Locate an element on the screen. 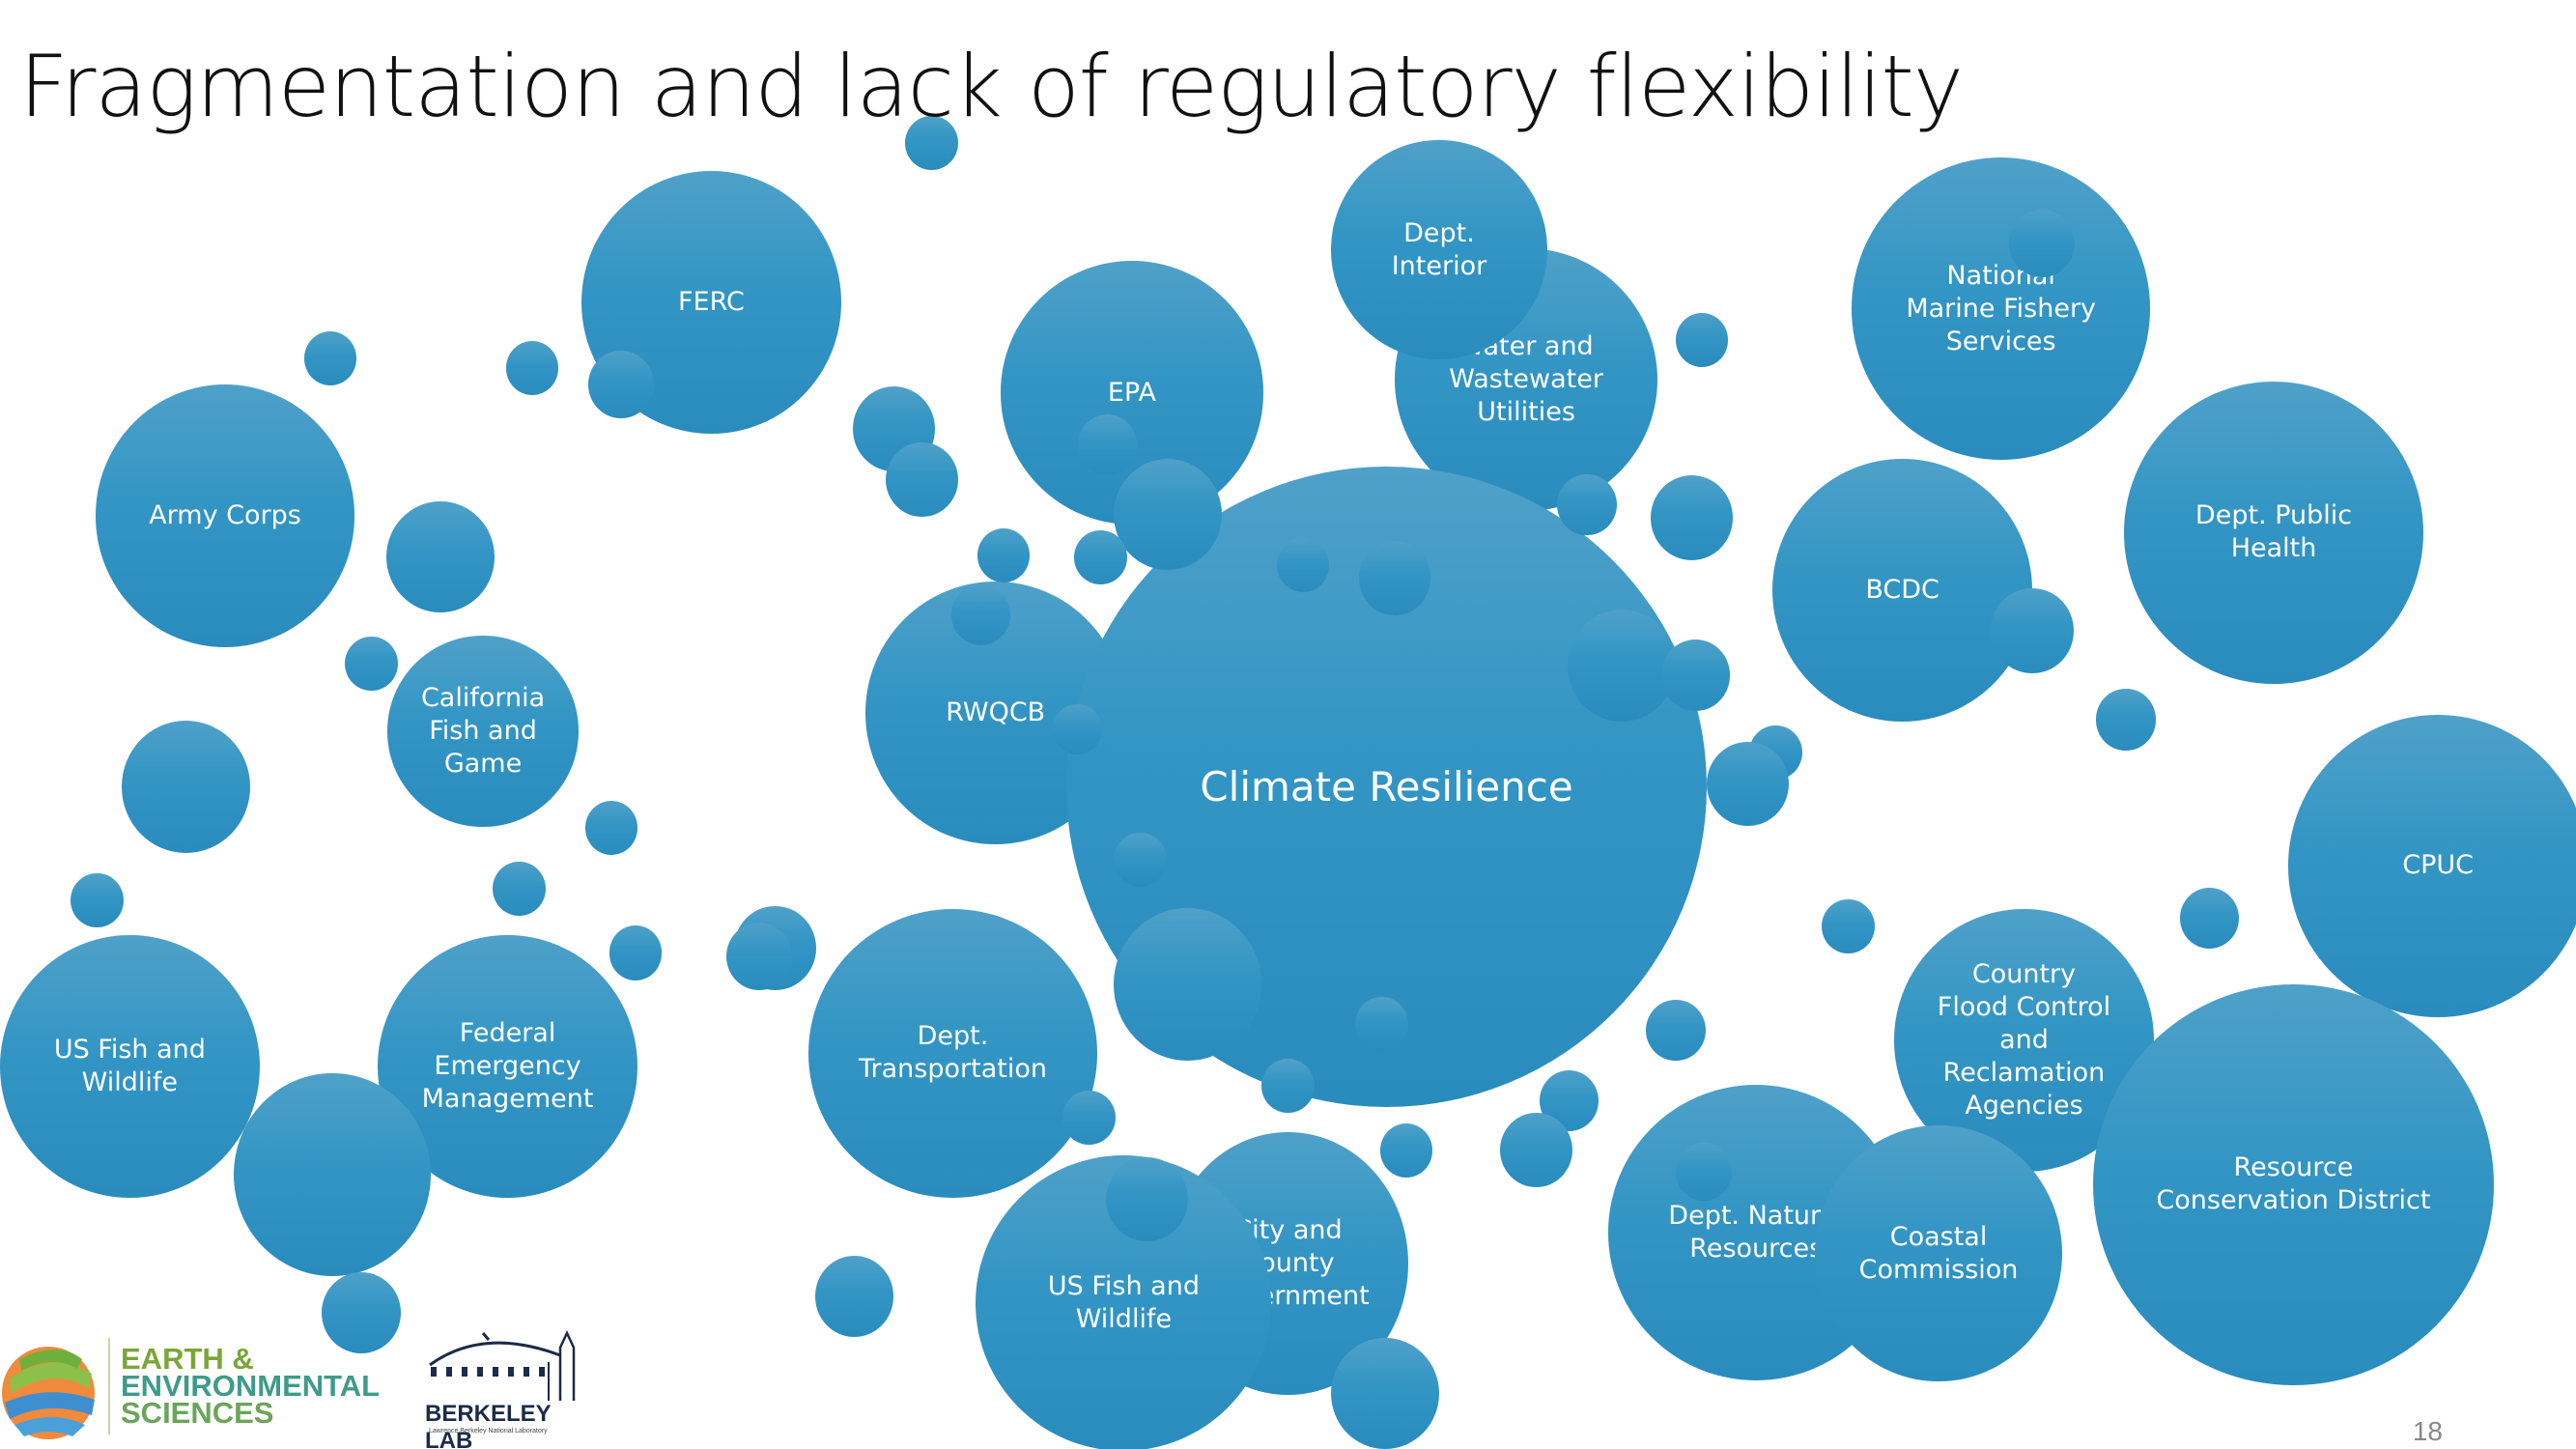 Image resolution: width=2576 pixels, height=1449 pixels. agency-label: FERC is located at coordinates (711, 301).